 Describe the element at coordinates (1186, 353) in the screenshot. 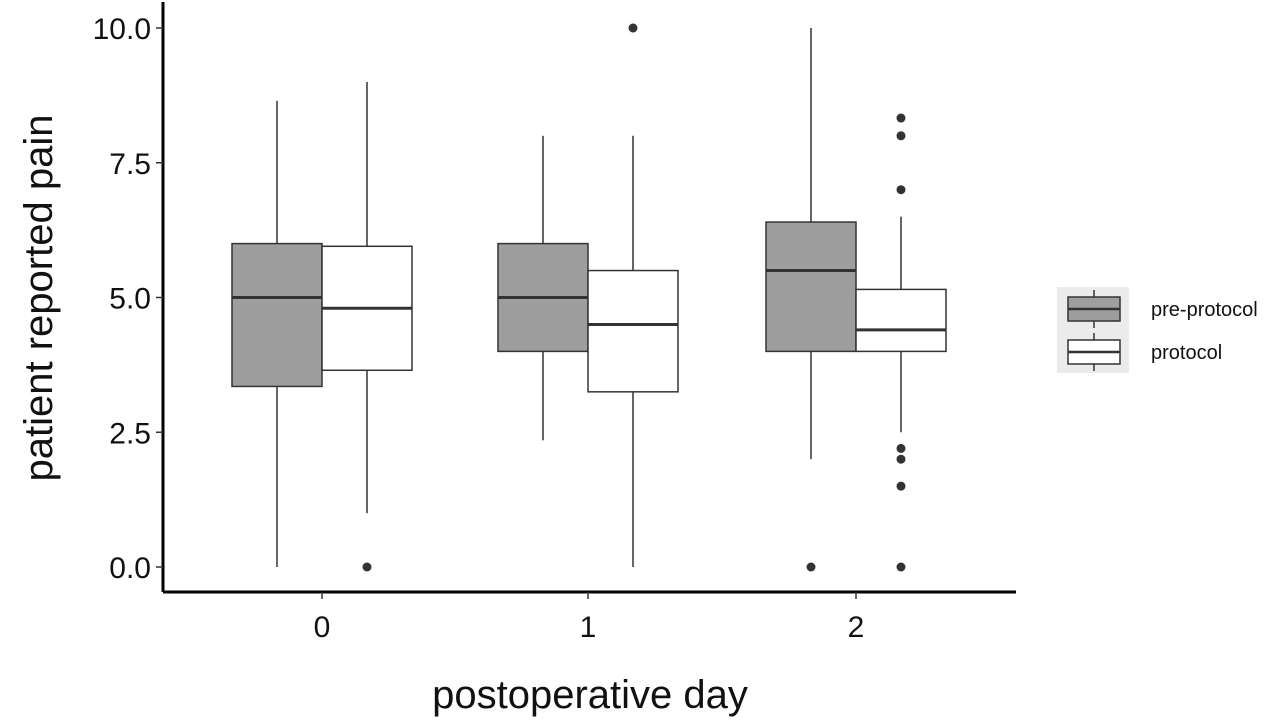

I see `legend-label: protocol` at that location.